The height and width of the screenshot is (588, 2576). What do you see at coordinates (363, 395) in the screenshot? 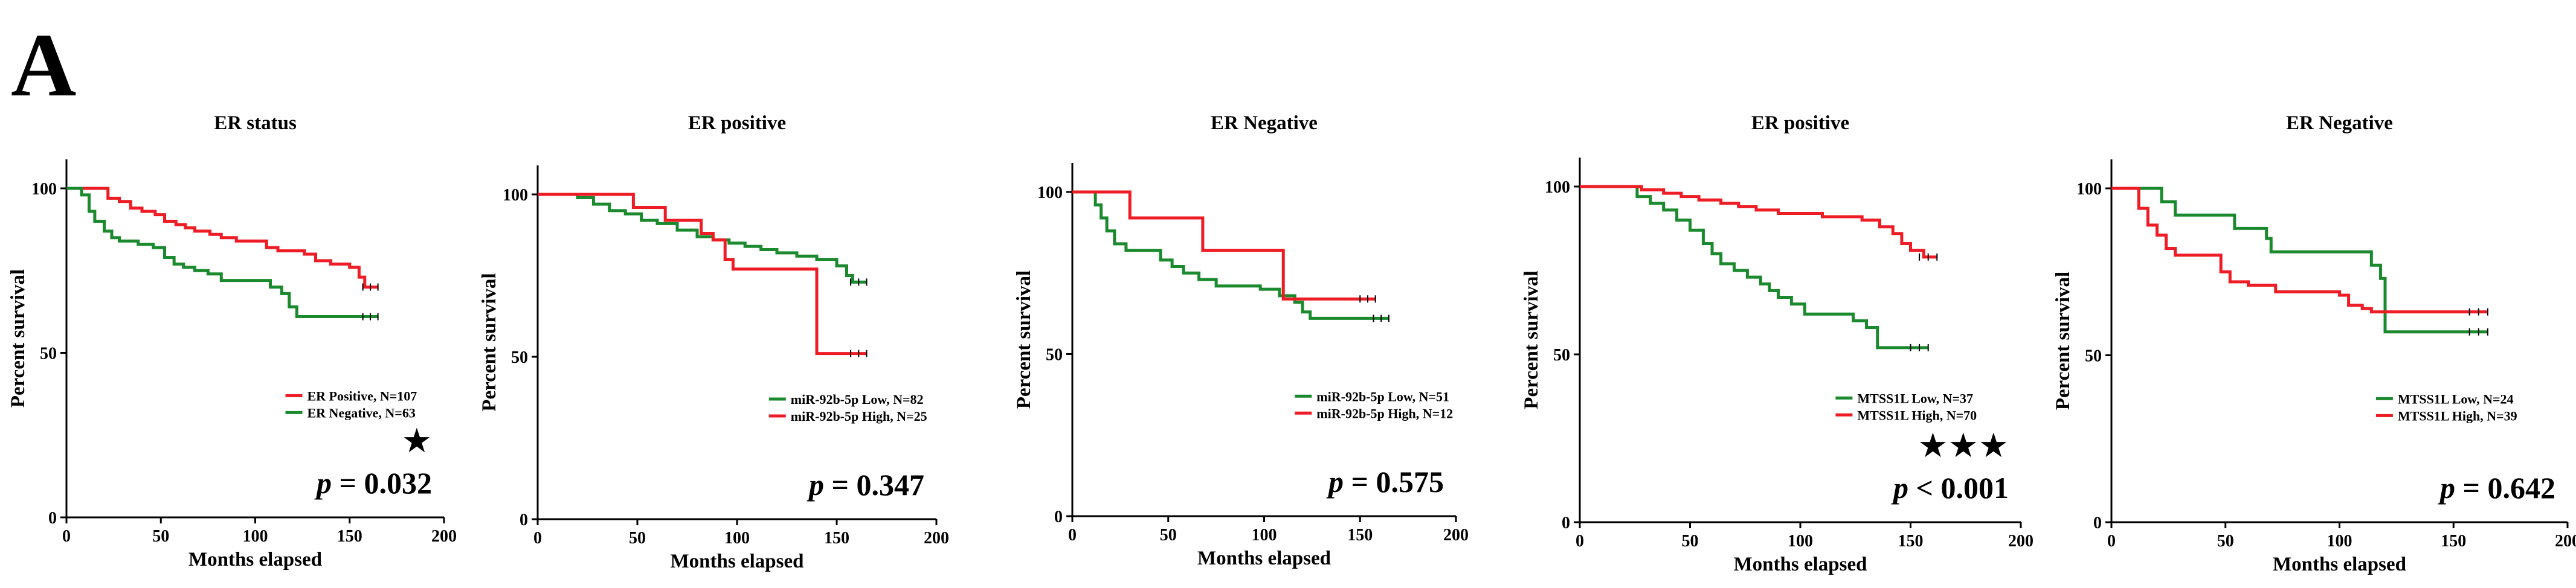
I see `legend-entry: ER Positive, N=107` at bounding box center [363, 395].